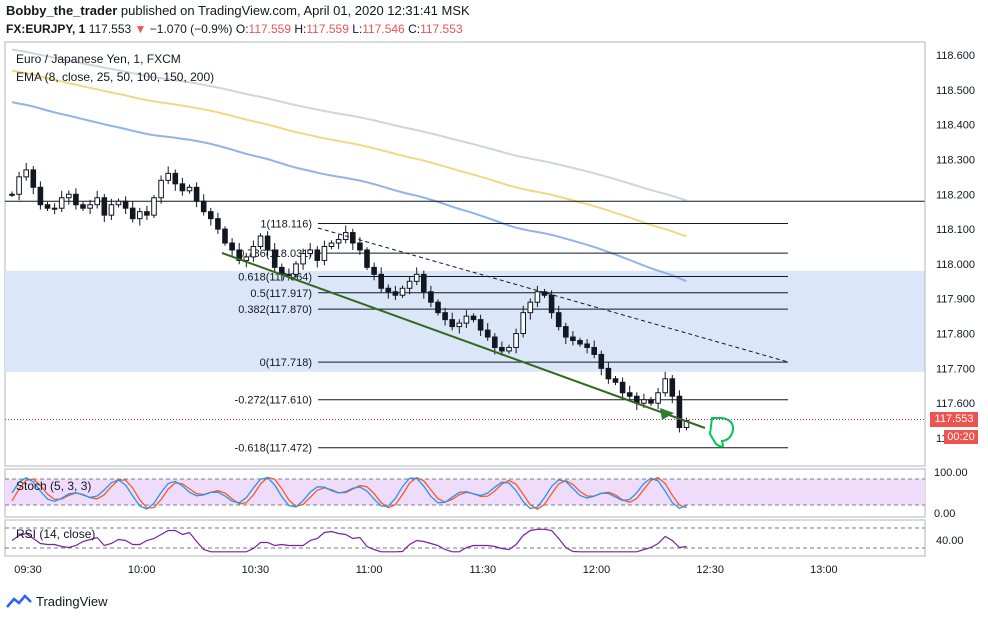 The width and height of the screenshot is (988, 618). Describe the element at coordinates (72, 601) in the screenshot. I see `footer-brand: TradingView` at that location.